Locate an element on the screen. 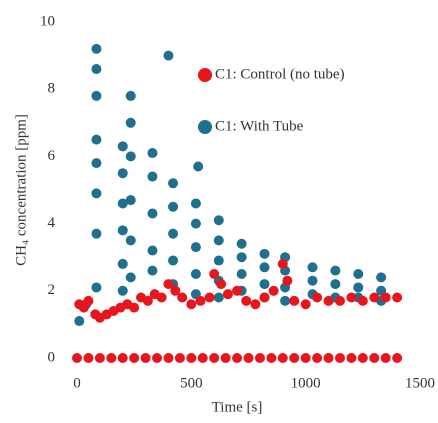 The height and width of the screenshot is (423, 438). x-tick-label: 500 is located at coordinates (191, 383).